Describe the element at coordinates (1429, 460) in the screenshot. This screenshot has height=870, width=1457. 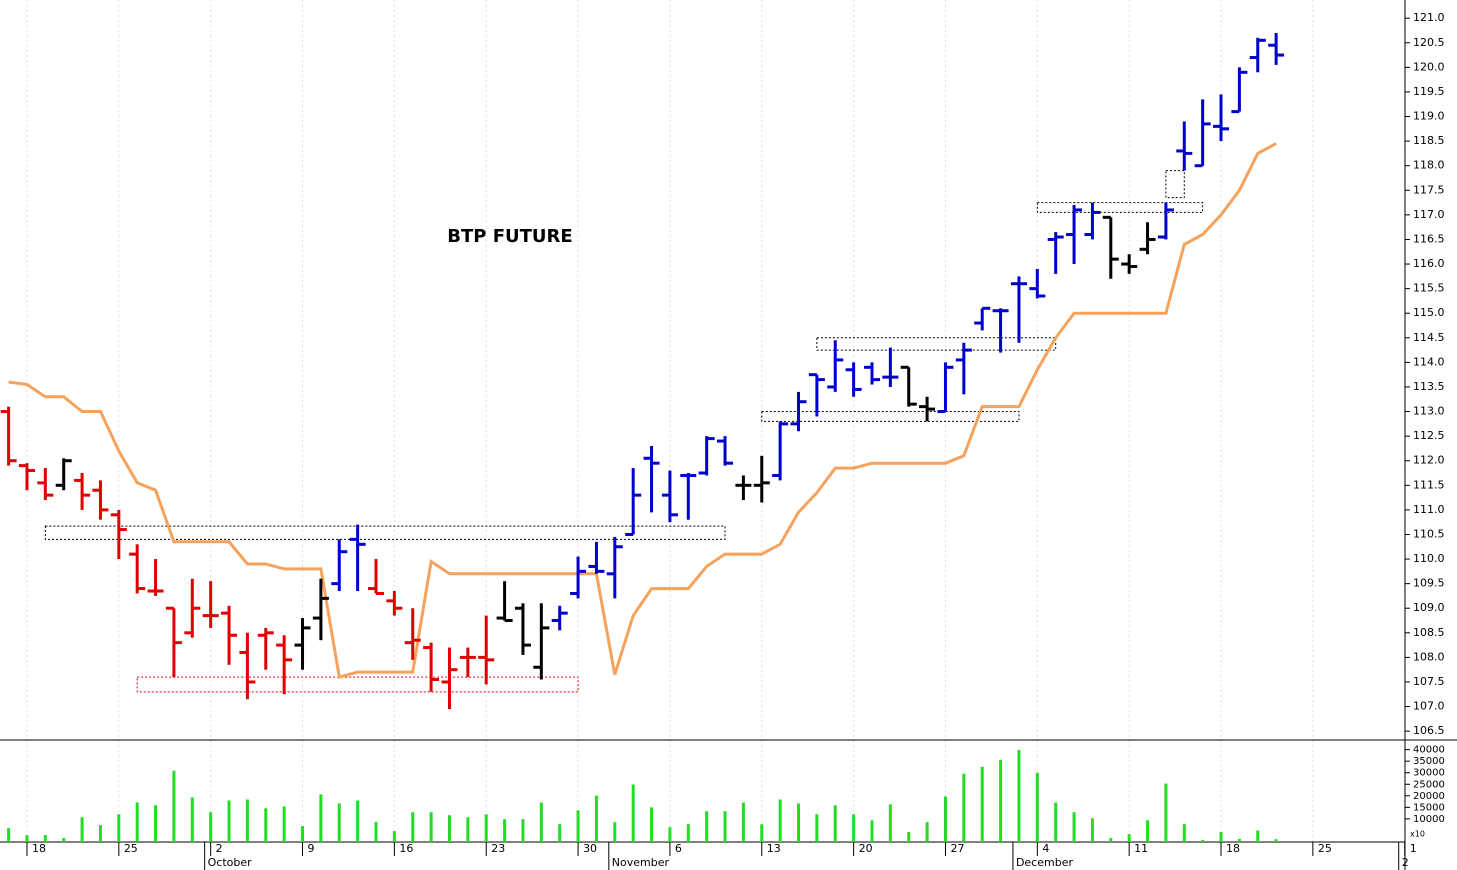
I see `y-tick-label: 112.0` at that location.